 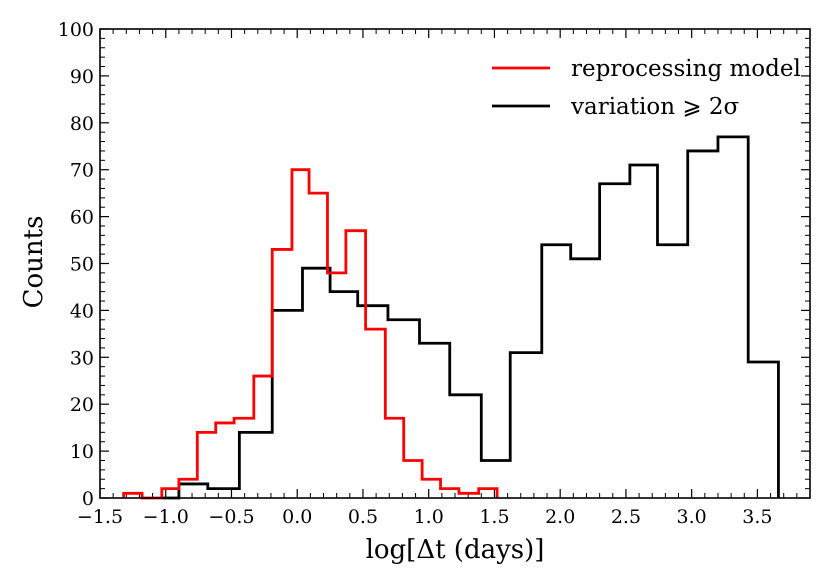 I want to click on x-tick-label: 2.0, so click(x=560, y=517).